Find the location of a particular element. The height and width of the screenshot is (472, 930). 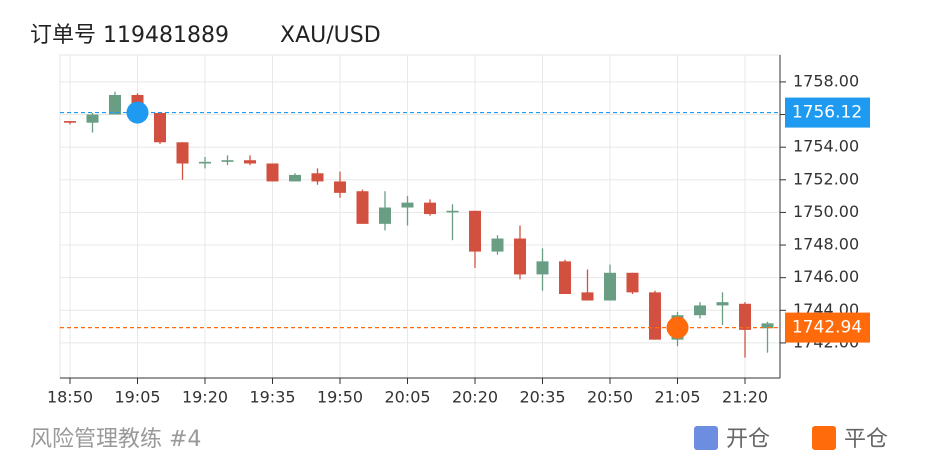

x-tick-label: 20:35 is located at coordinates (542, 397).